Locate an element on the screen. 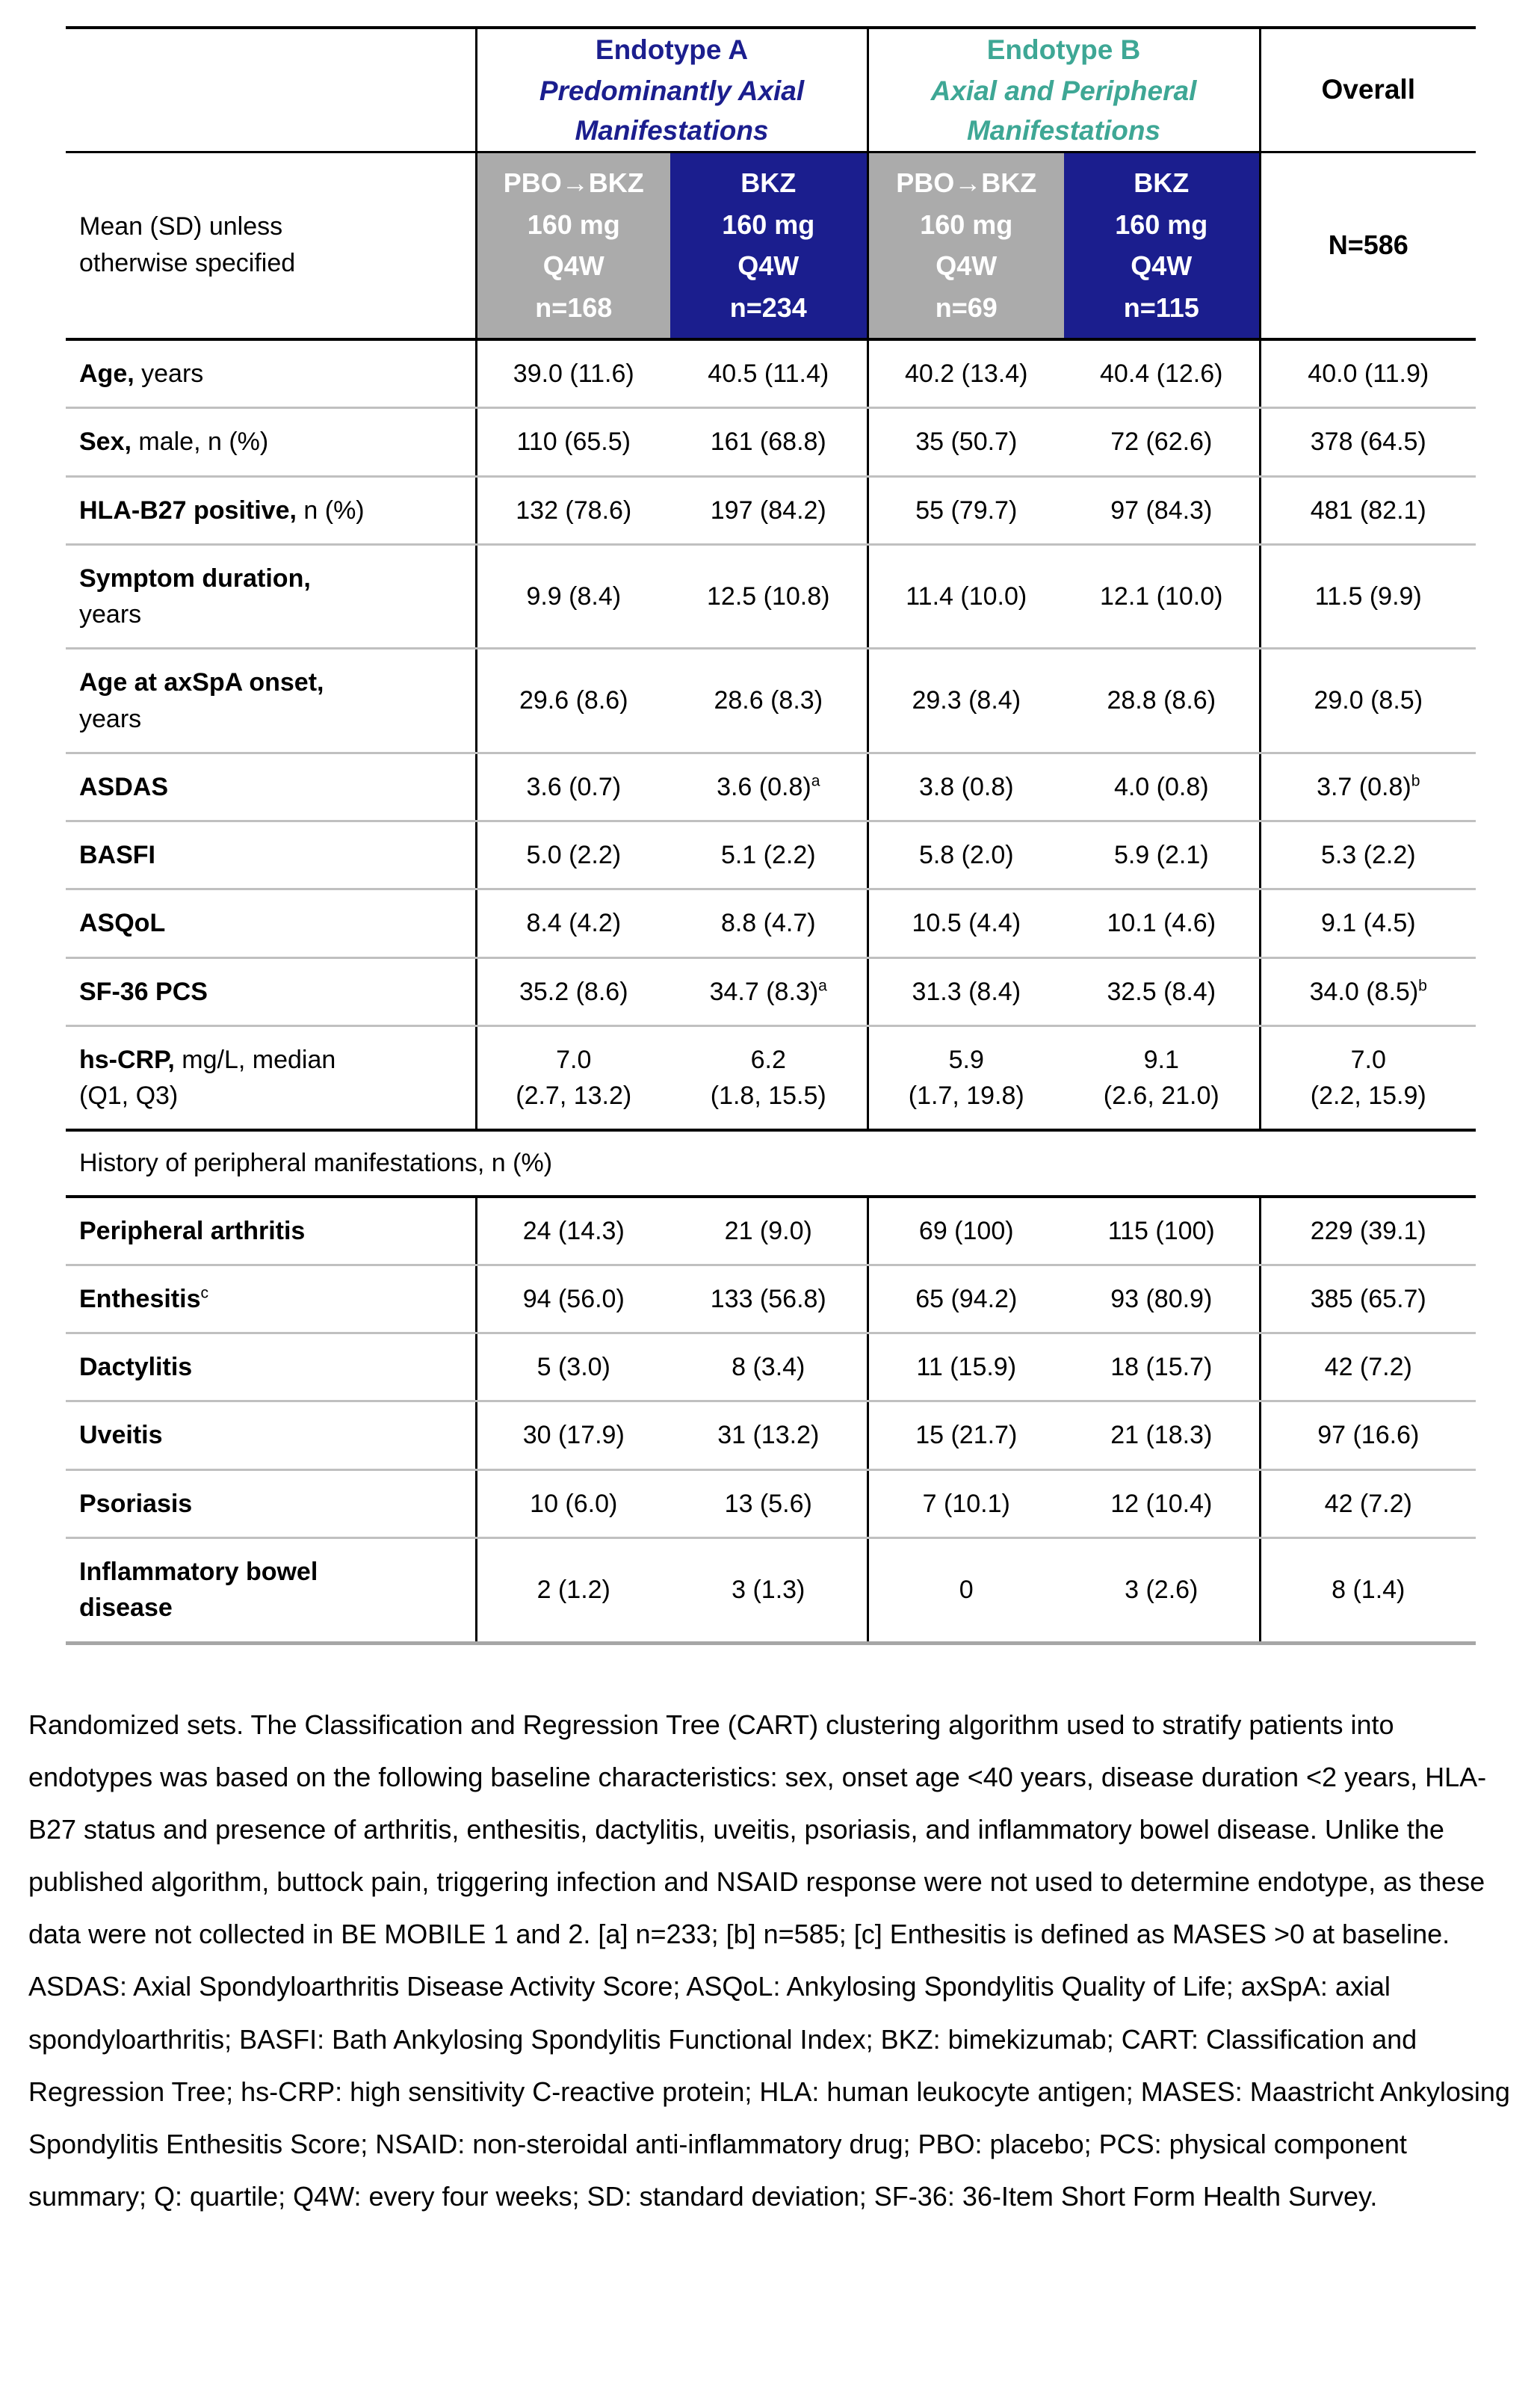 The height and width of the screenshot is (2394, 1540). cell-value: 4.0 (0.8) is located at coordinates (1162, 788).